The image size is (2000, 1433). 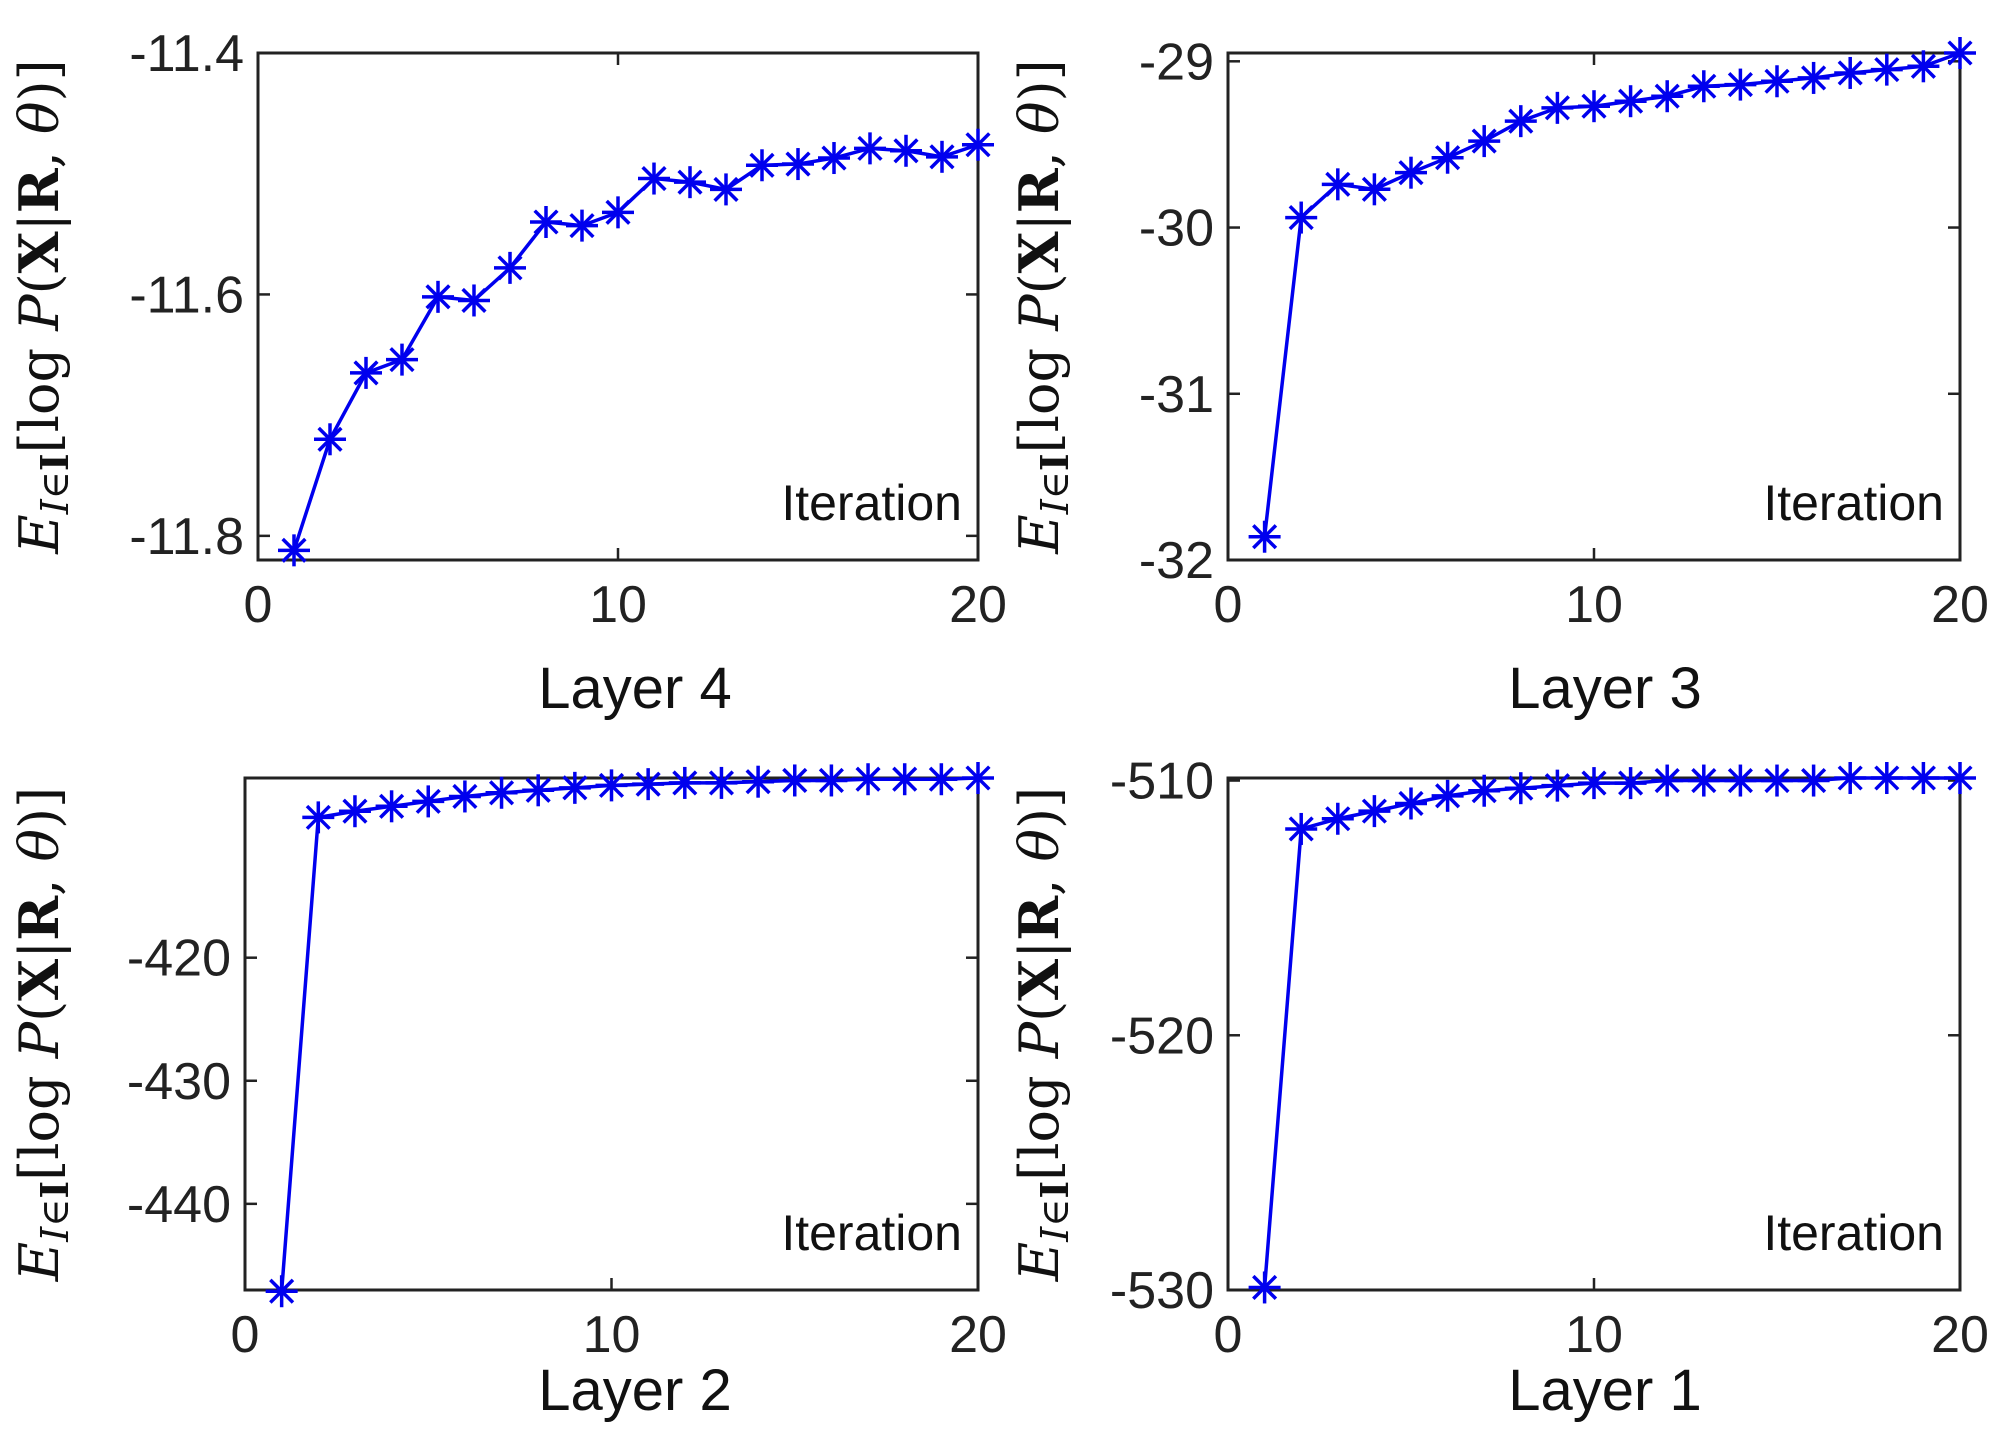 I want to click on y-axis-label: EI∈I[log P(X|R, θ)], so click(x=42, y=306).